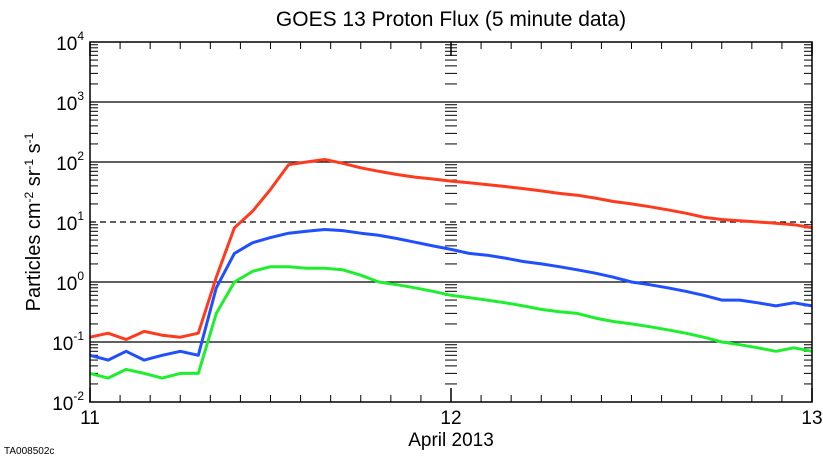 This screenshot has width=823, height=458. I want to click on y-tick-exp: -2, so click(78, 396).